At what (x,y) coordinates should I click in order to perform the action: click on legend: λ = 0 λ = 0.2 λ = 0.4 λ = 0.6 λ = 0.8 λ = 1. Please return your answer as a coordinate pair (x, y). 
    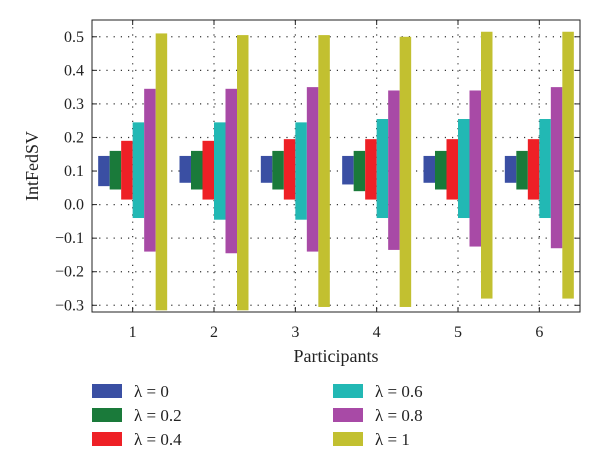
    Looking at the image, I should click on (257, 415).